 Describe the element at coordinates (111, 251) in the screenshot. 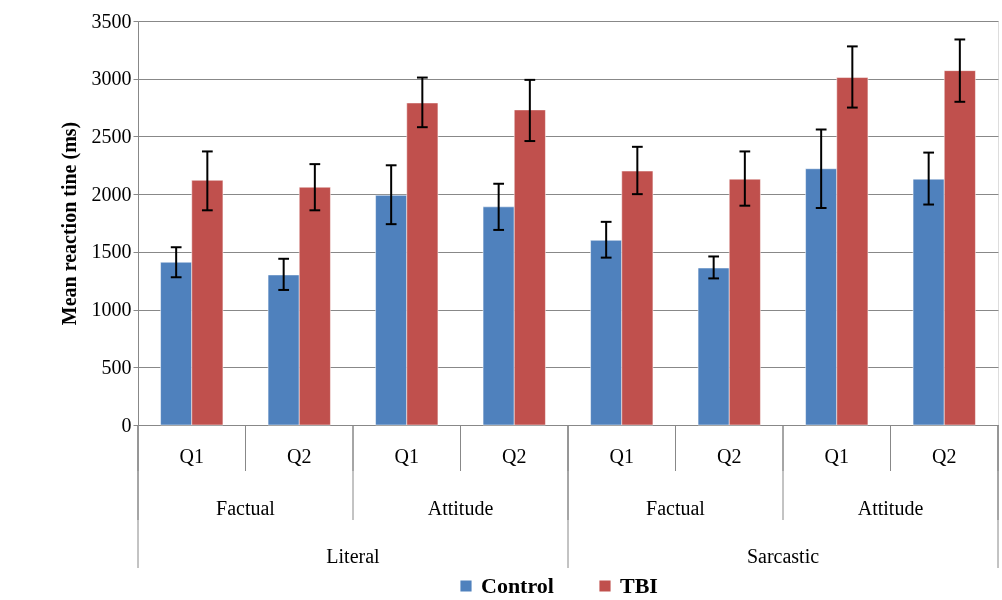

I see `y-tick-label: 1500` at that location.